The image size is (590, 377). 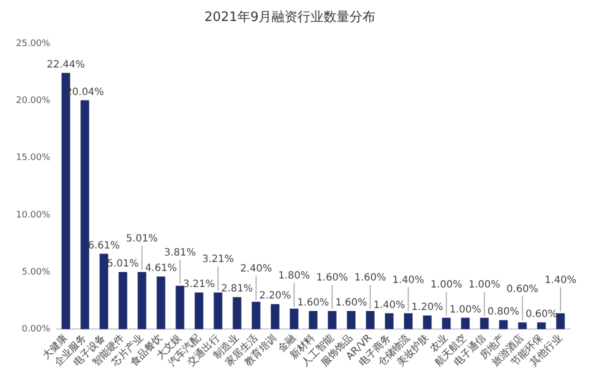 What do you see at coordinates (33, 43) in the screenshot?
I see `y-tick-label: 25.00%` at bounding box center [33, 43].